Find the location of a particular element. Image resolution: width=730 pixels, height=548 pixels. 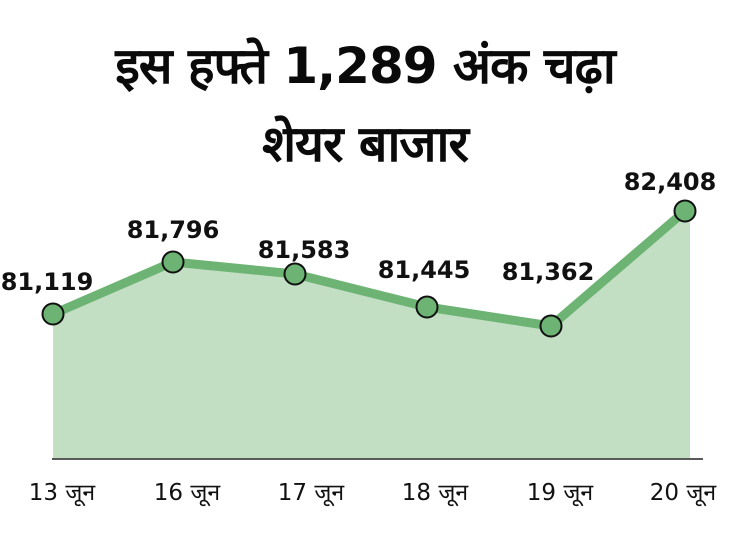

x-tick-label: 16 जून is located at coordinates (188, 493).